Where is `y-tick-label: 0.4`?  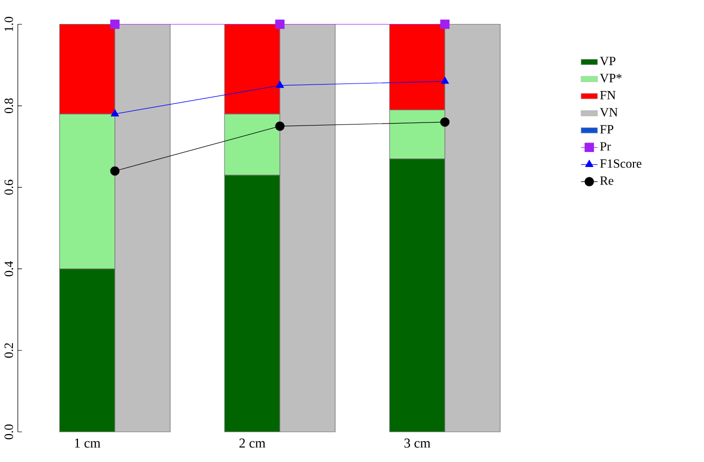 y-tick-label: 0.4 is located at coordinates (9, 268).